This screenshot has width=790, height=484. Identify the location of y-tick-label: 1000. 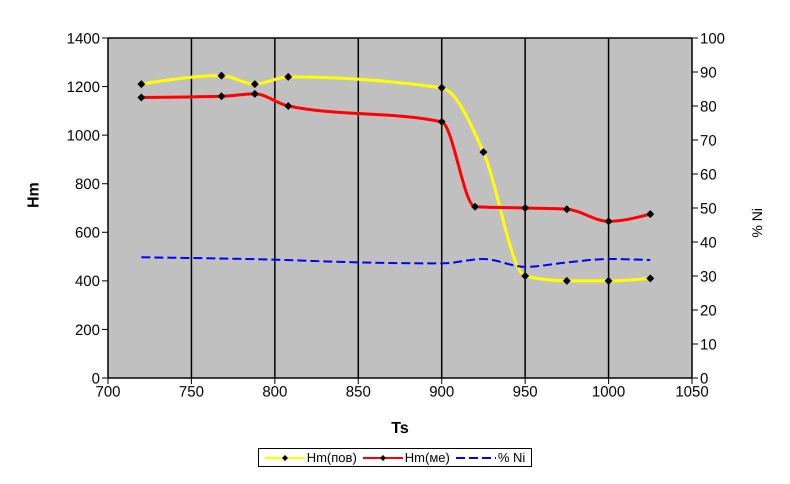
(83, 135).